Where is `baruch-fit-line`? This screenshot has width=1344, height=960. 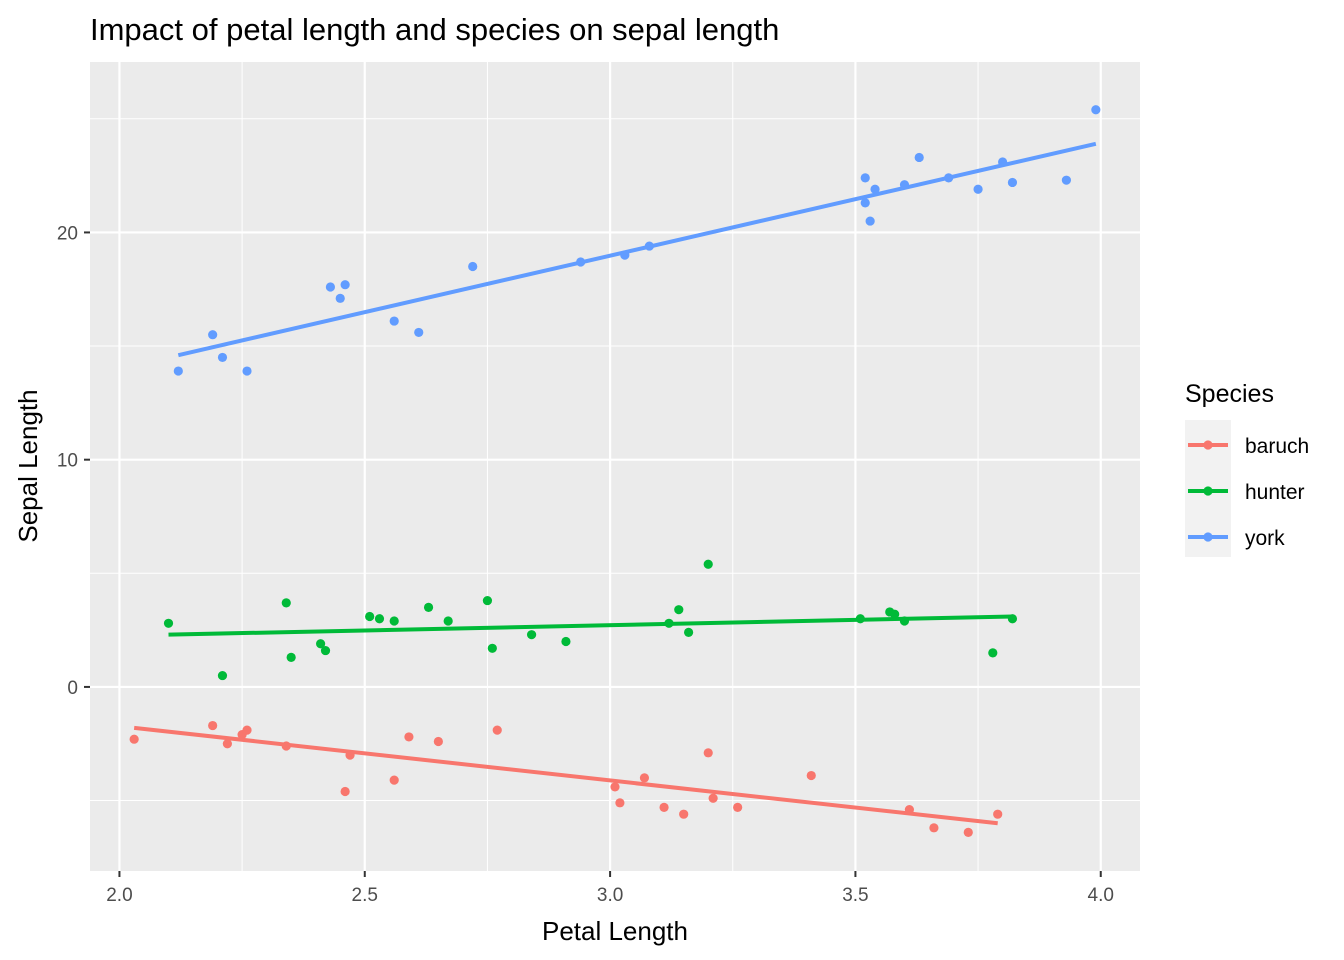
baruch-fit-line is located at coordinates (565, 775).